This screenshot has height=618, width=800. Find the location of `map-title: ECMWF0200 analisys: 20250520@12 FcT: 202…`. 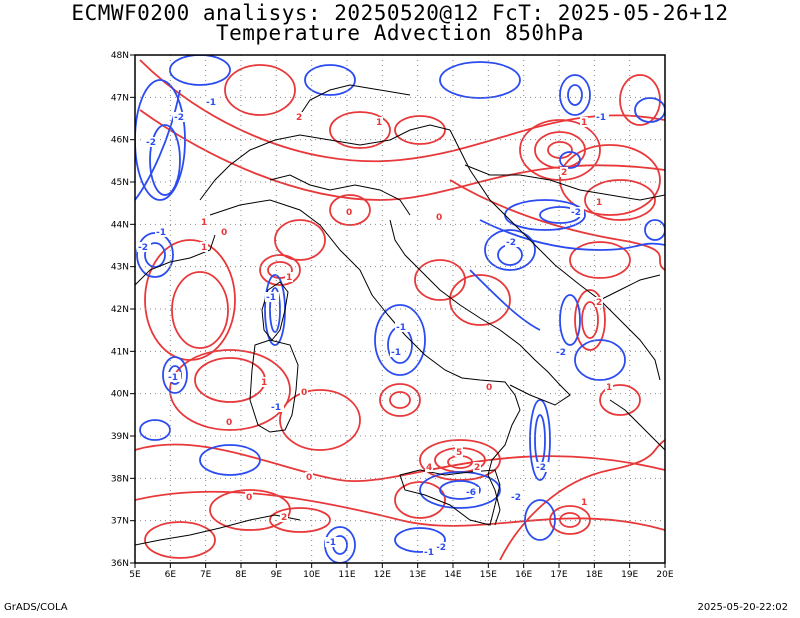

map-title: ECMWF0200 analisys: 20250520@12 FcT: 202… is located at coordinates (400, 13).